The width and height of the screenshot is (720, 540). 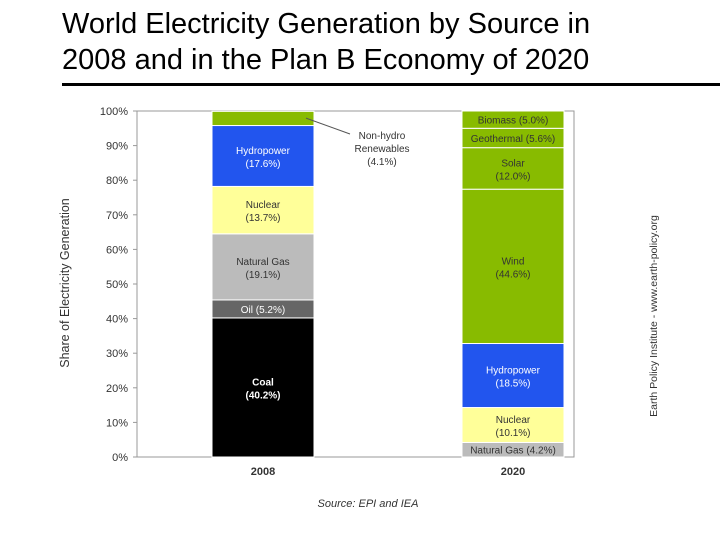 What do you see at coordinates (117, 216) in the screenshot?
I see `y-tick-label: 70%` at bounding box center [117, 216].